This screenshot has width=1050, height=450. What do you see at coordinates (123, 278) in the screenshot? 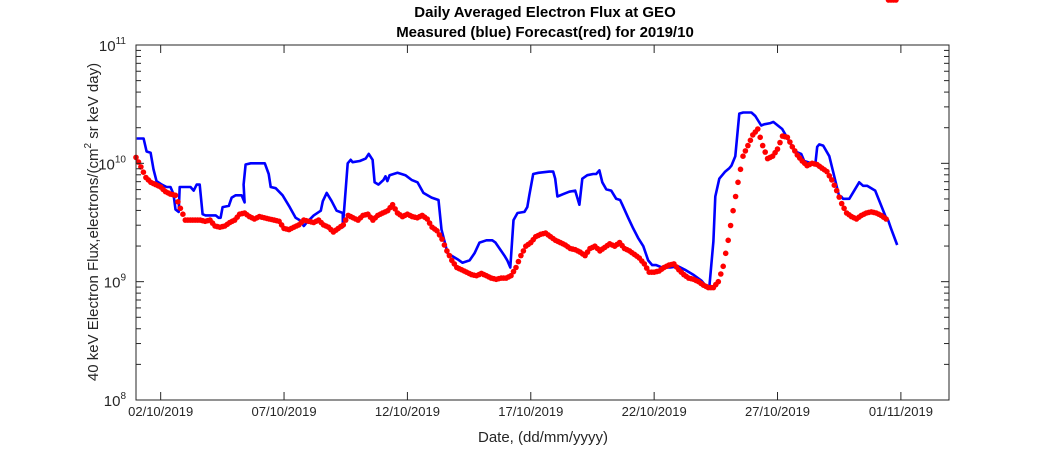
I see `y-tick-exponent: 9` at bounding box center [123, 278].